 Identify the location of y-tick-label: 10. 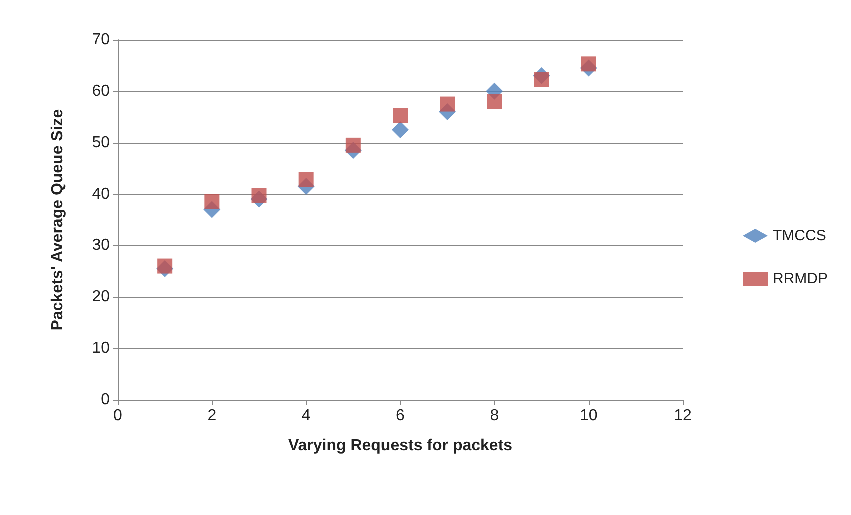
(101, 349).